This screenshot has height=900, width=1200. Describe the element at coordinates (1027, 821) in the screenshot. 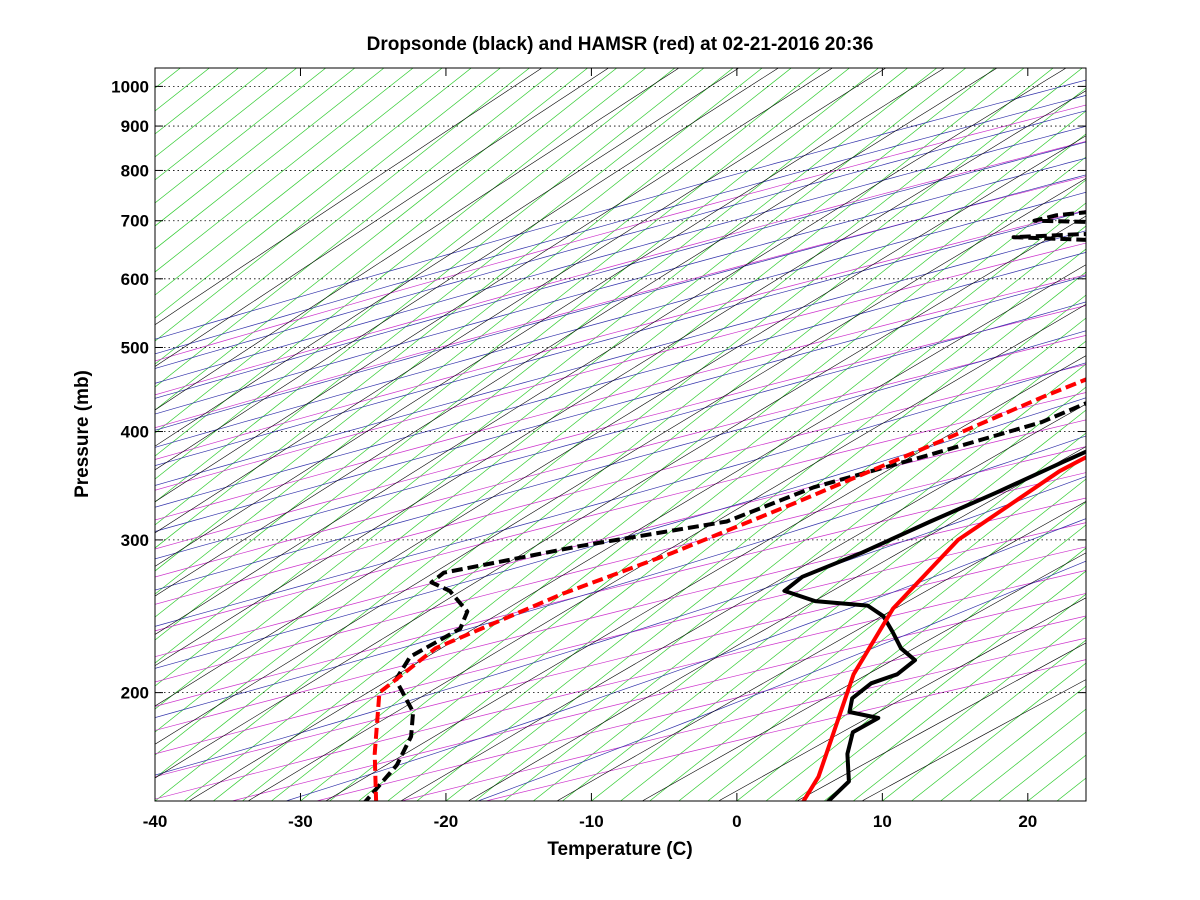

I see `x-tick-label: 20` at that location.